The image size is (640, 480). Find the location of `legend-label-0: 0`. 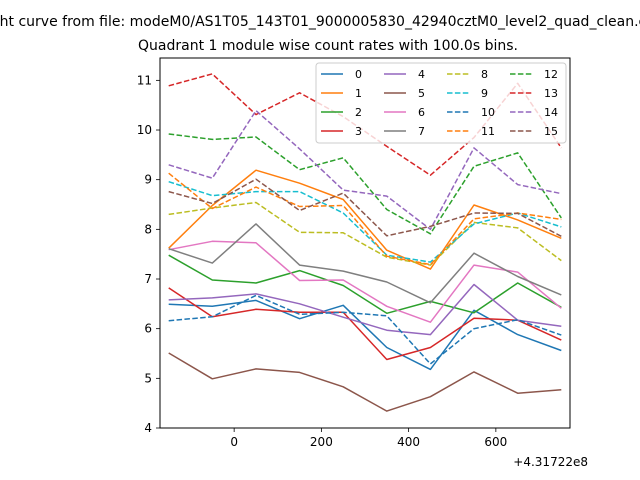

legend-label-0: 0 is located at coordinates (358, 74).